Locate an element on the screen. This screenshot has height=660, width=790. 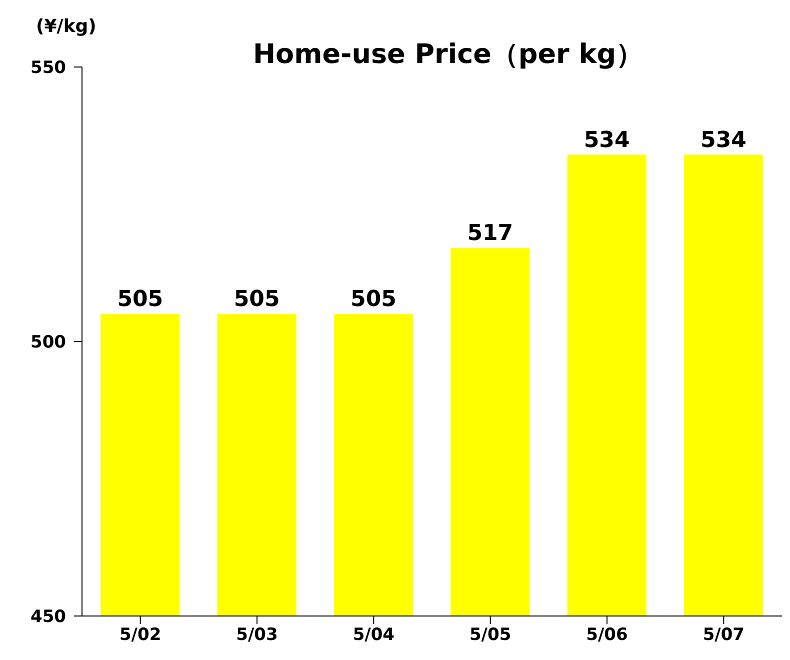
x-tick-label: 5/05 is located at coordinates (490, 635).